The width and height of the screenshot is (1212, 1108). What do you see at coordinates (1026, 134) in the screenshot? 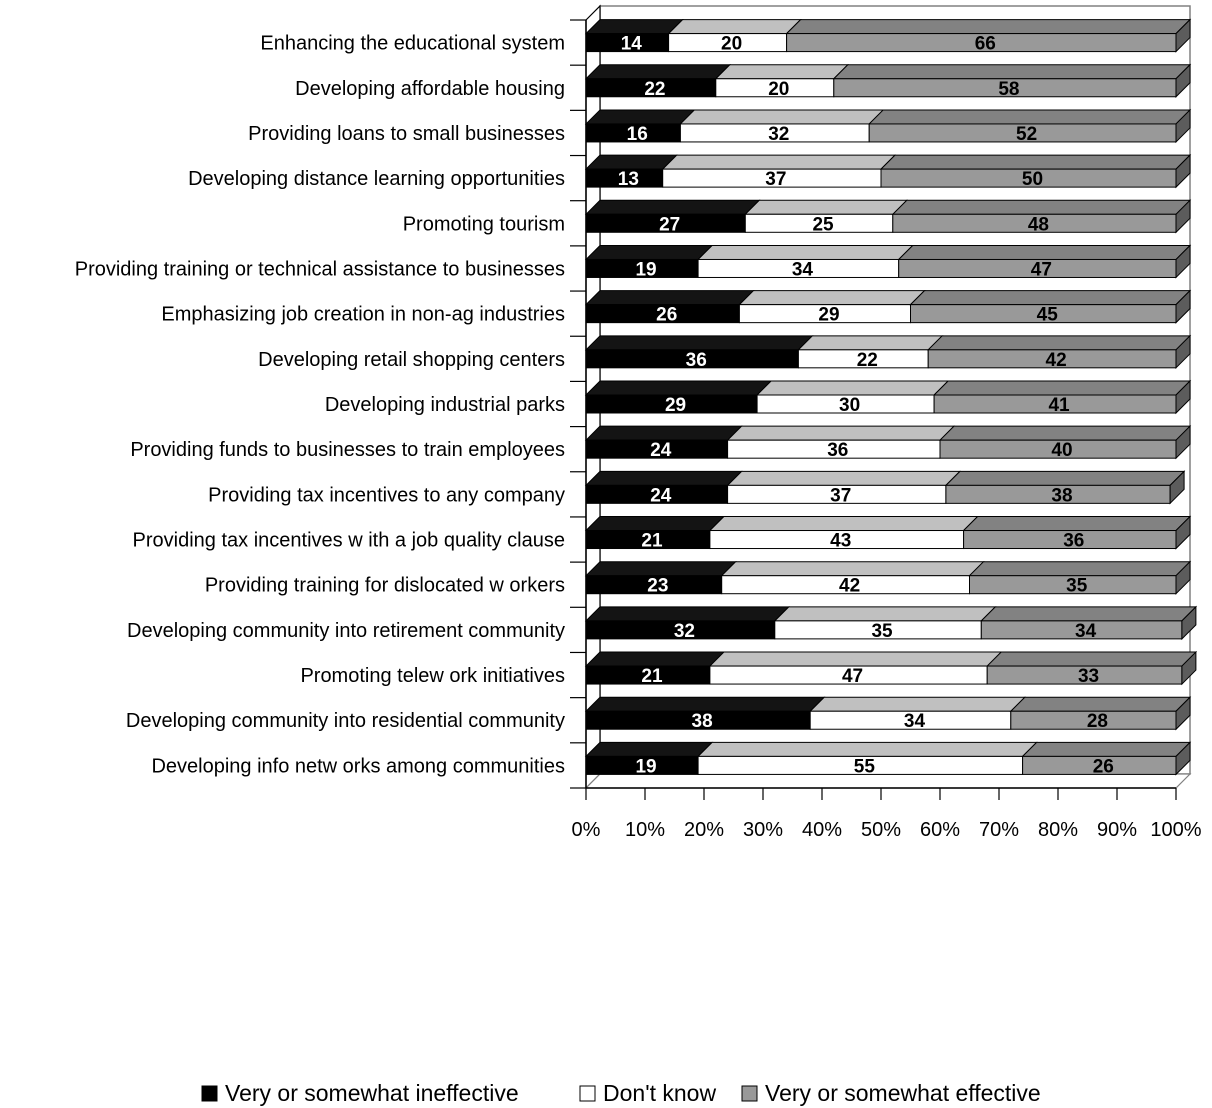
I see `bar-value-label: 52` at bounding box center [1026, 134].